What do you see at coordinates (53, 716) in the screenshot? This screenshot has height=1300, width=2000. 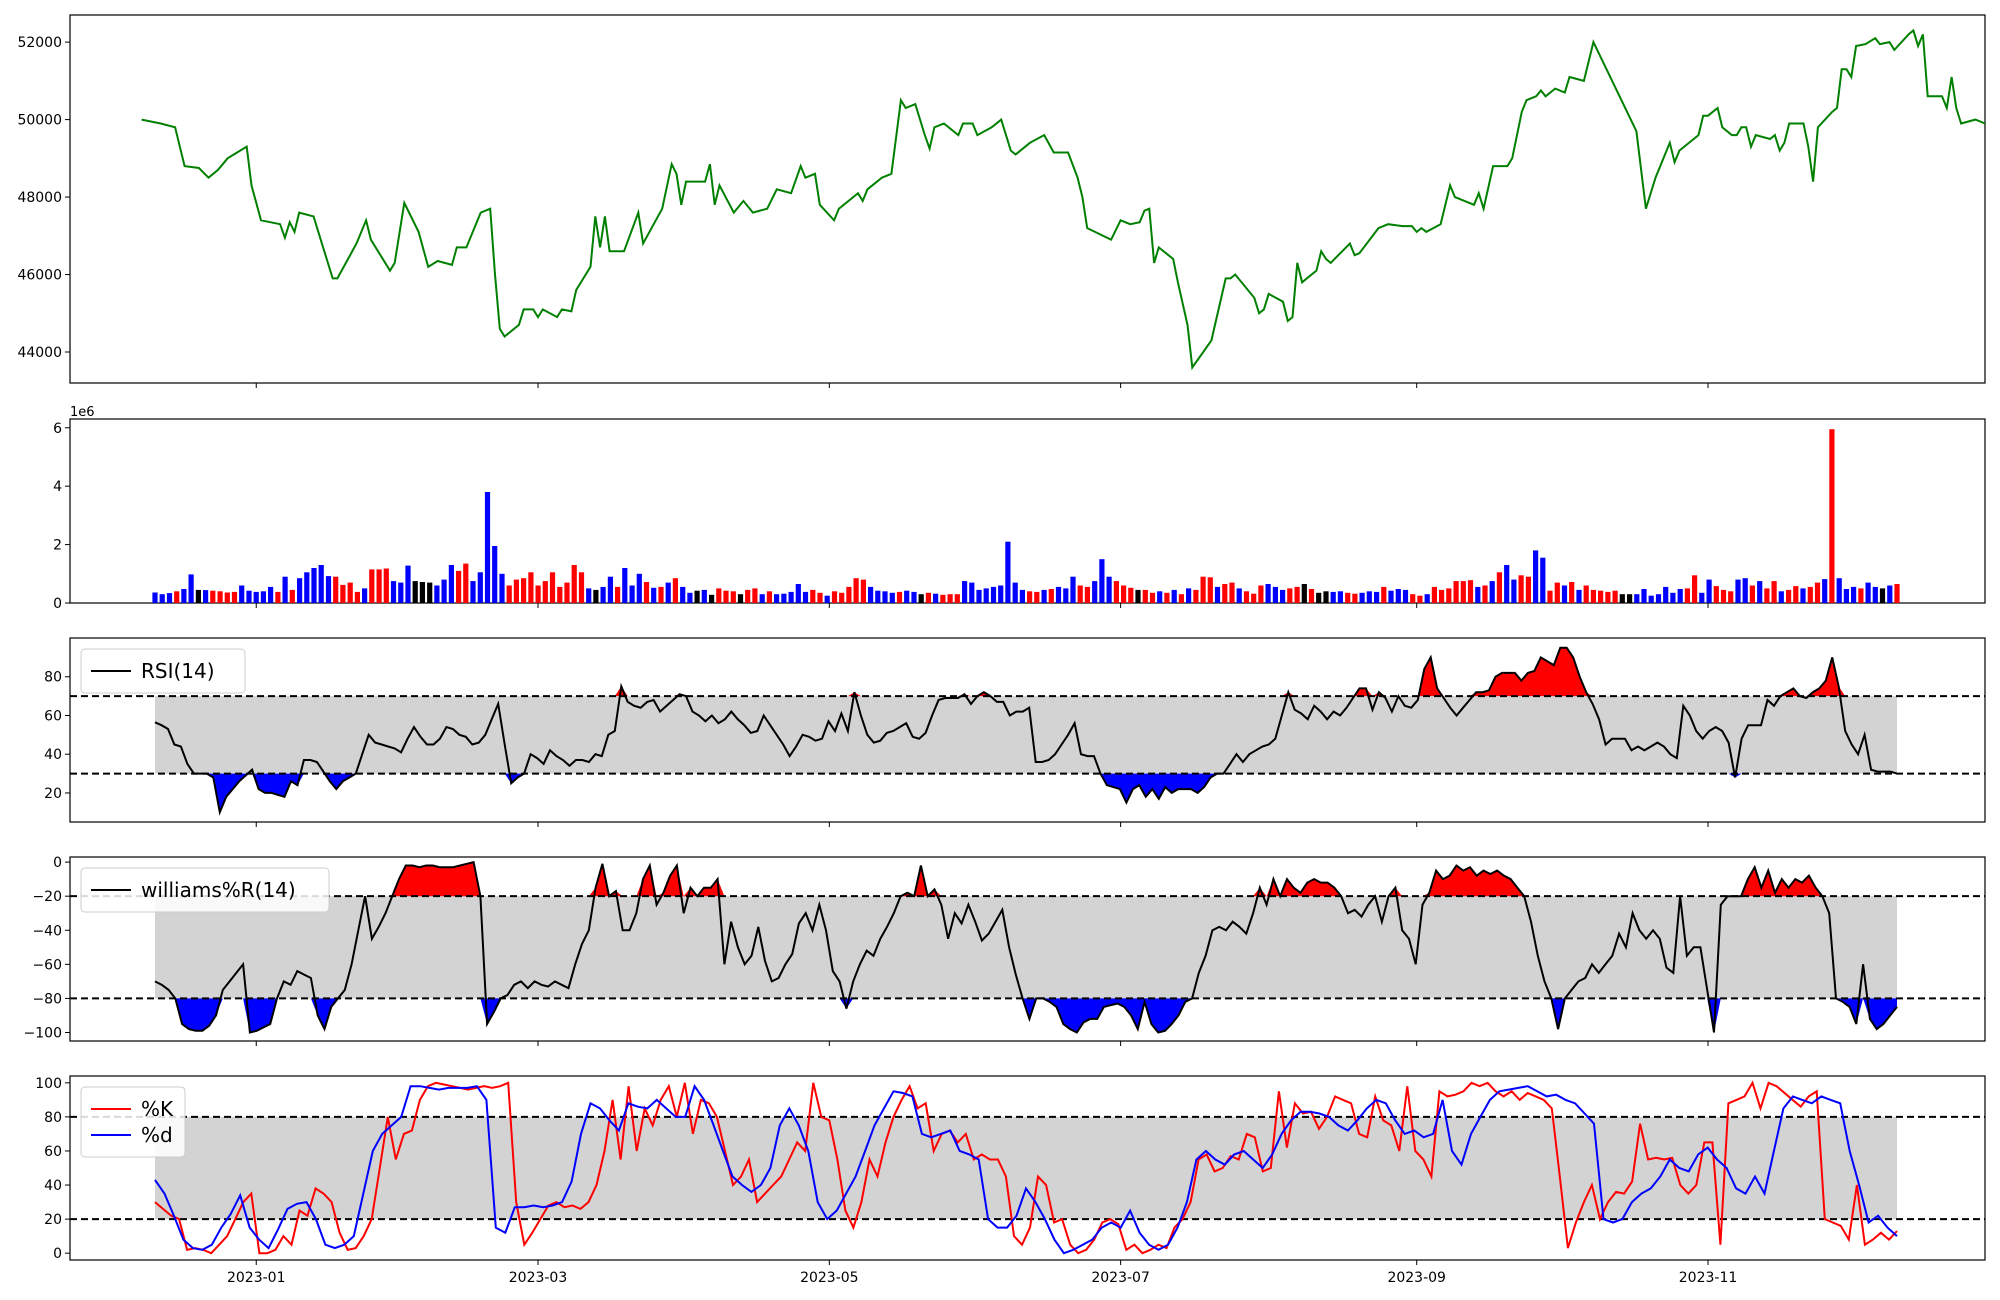 I see `y-tick-label: 60` at bounding box center [53, 716].